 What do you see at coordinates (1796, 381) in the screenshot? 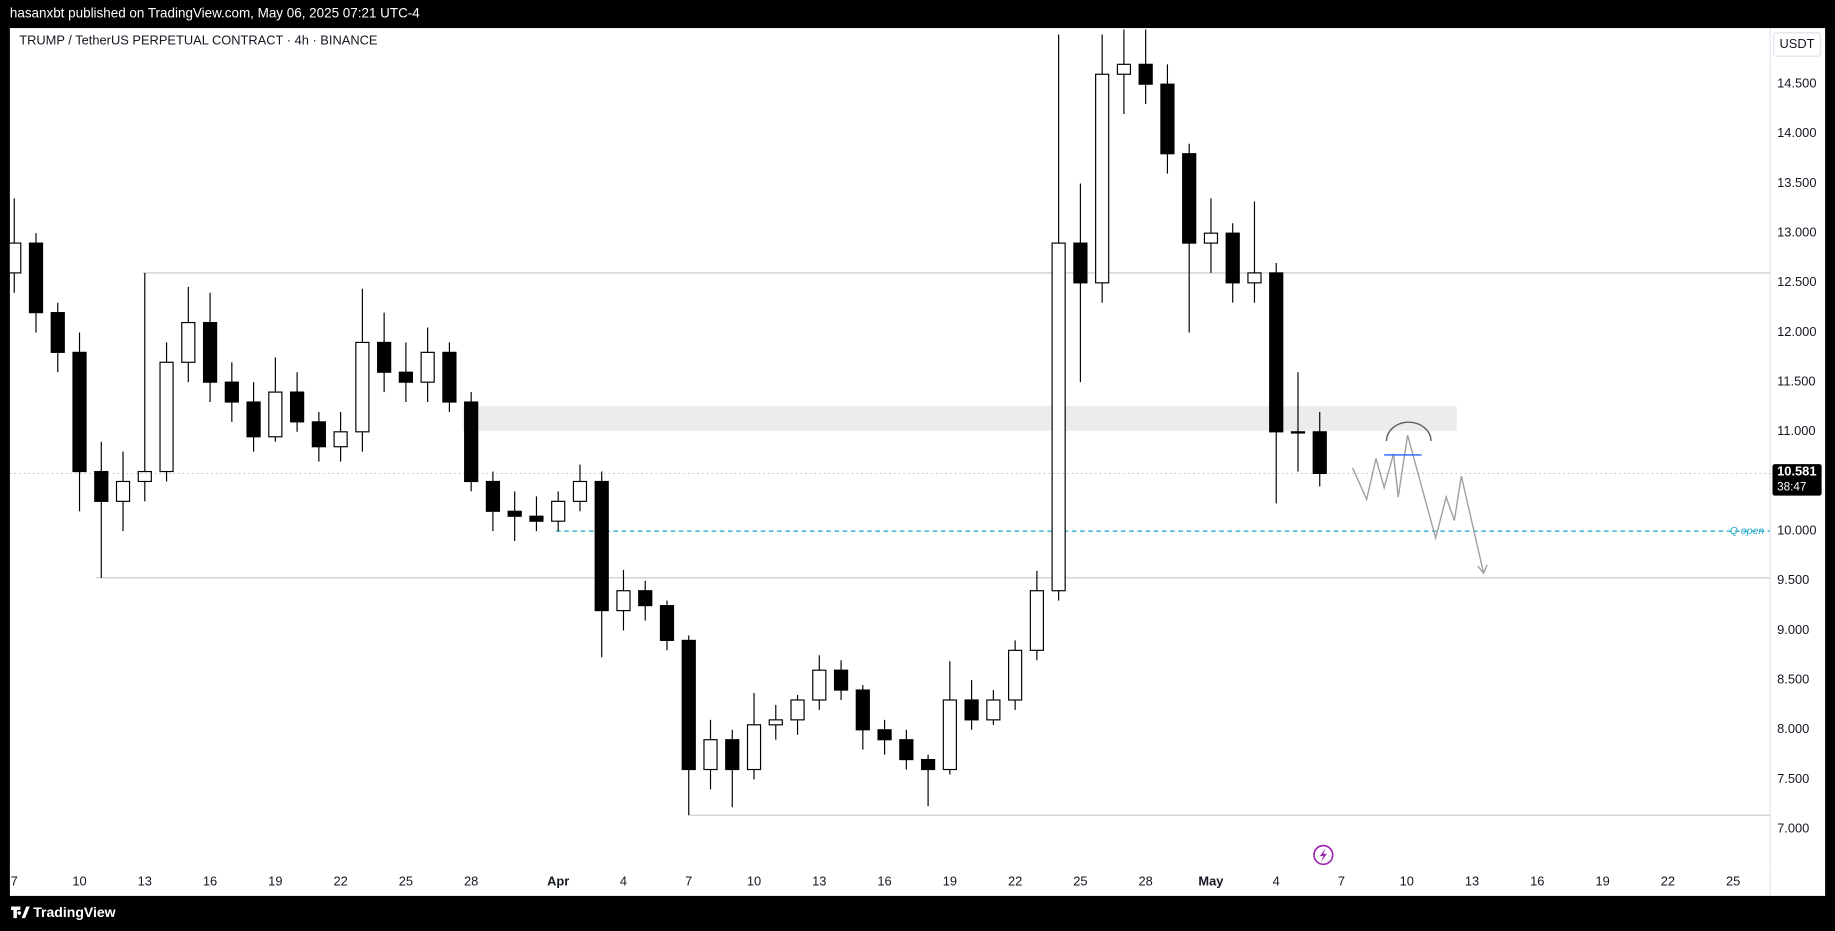
I see `y-tick-label: 11.500` at bounding box center [1796, 381].